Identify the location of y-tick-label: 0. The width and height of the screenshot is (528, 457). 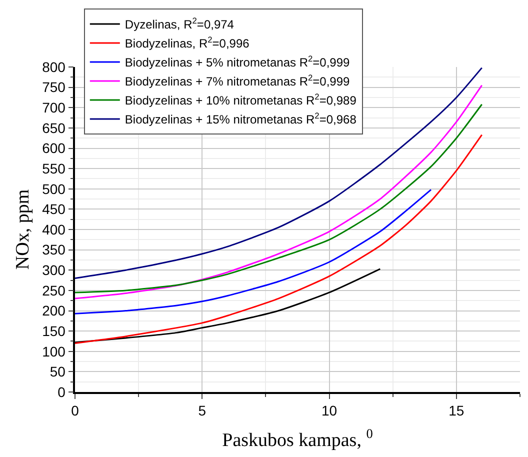
(62, 392).